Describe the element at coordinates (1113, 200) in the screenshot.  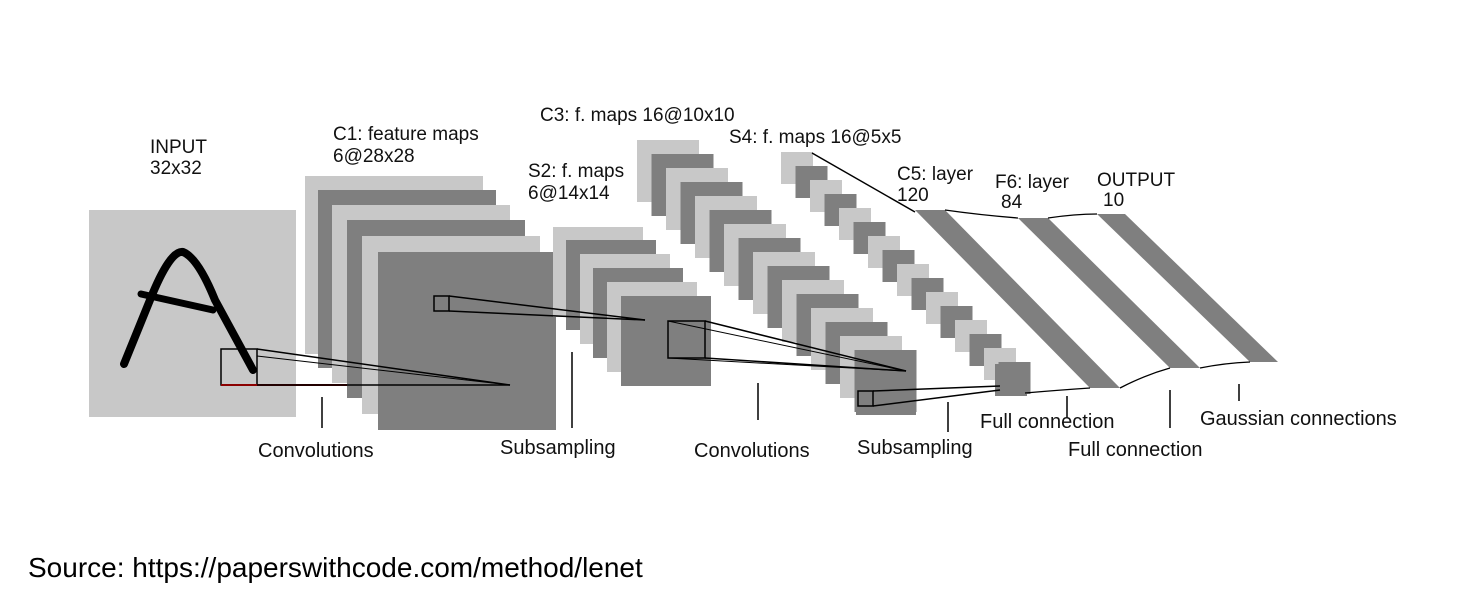
I see `output-layer-size: 10` at that location.